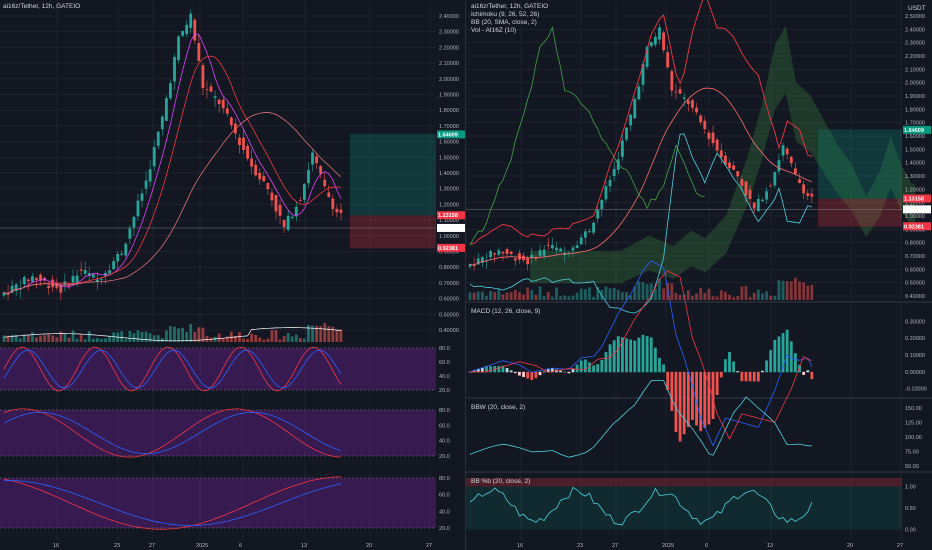 This screenshot has height=550, width=932. I want to click on macd-line, so click(641, 353).